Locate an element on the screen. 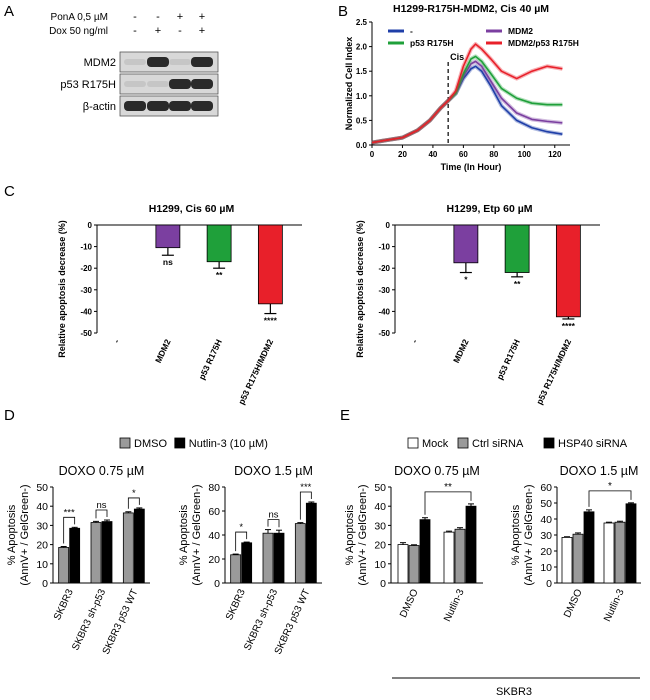  legend-d: DMSO Nutlin-3 (10 µM) is located at coordinates (193, 443).